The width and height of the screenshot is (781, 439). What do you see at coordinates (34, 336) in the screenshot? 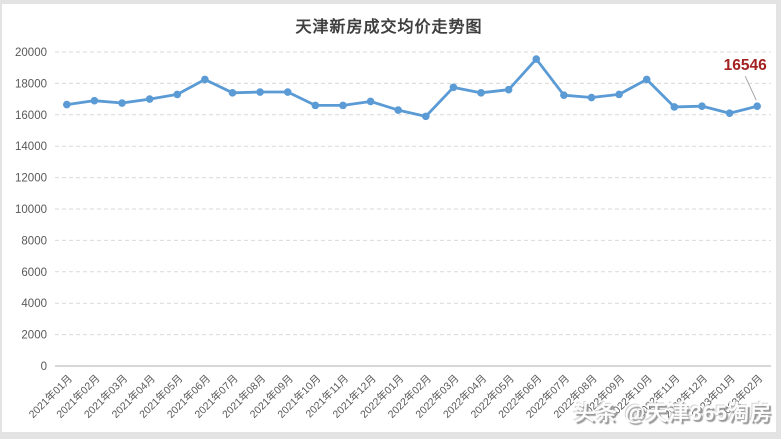
I see `y-tick-label: 2000` at bounding box center [34, 336].